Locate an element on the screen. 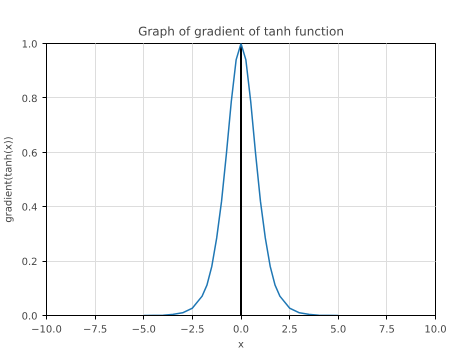 The height and width of the screenshot is (353, 452). y-axis-title: gradient(tanh(x)) is located at coordinates (9, 179).